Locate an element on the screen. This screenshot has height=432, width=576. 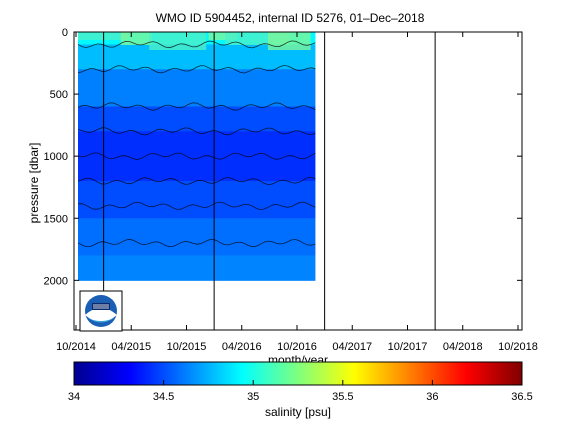
y-tick-label: 1500 is located at coordinates (56, 219).